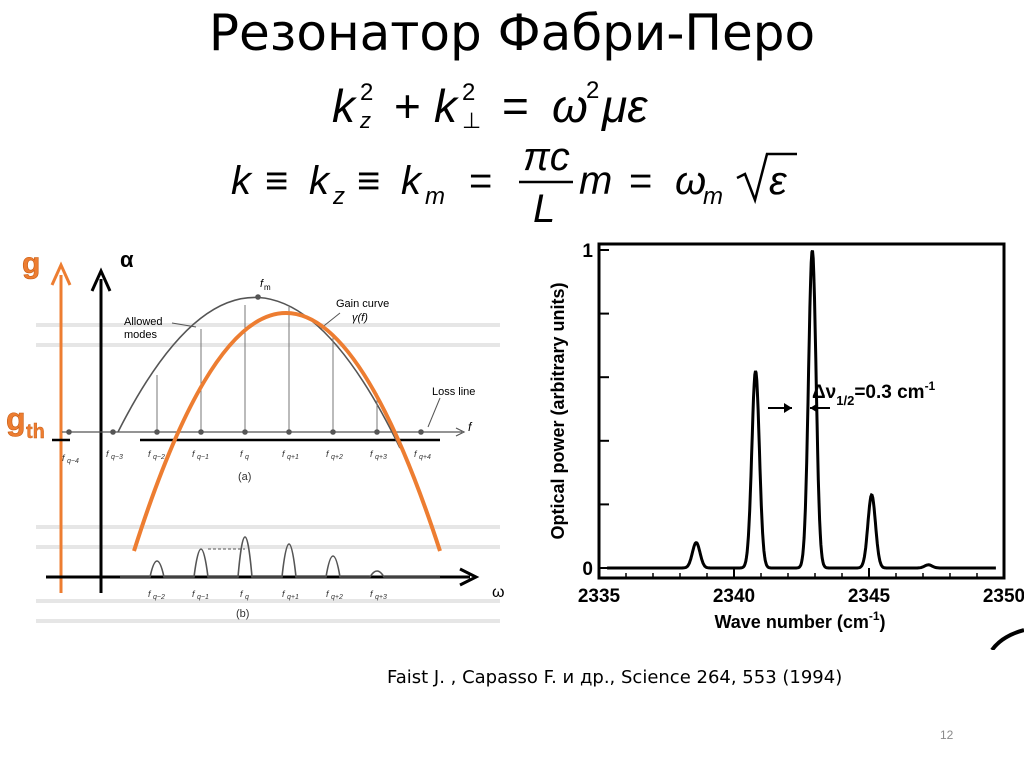 The image size is (1024, 768). What do you see at coordinates (61, 273) in the screenshot?
I see `g-axis-arrowhead` at bounding box center [61, 273].